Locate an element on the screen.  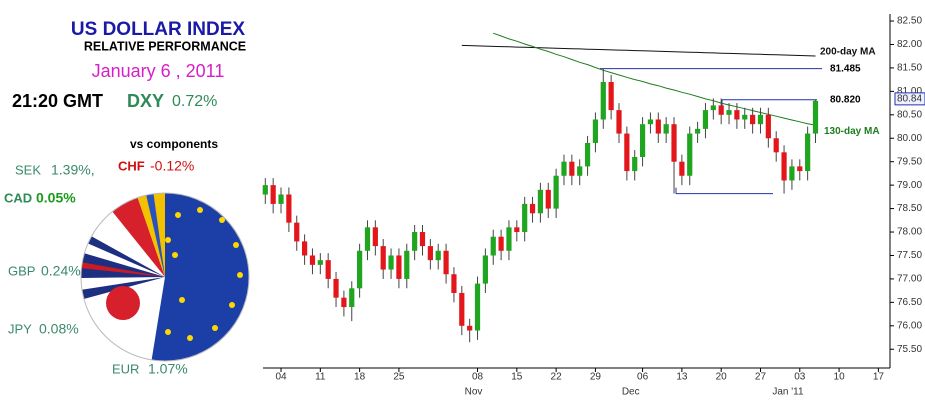
y-tick-label: 78.00 is located at coordinates (909, 232).